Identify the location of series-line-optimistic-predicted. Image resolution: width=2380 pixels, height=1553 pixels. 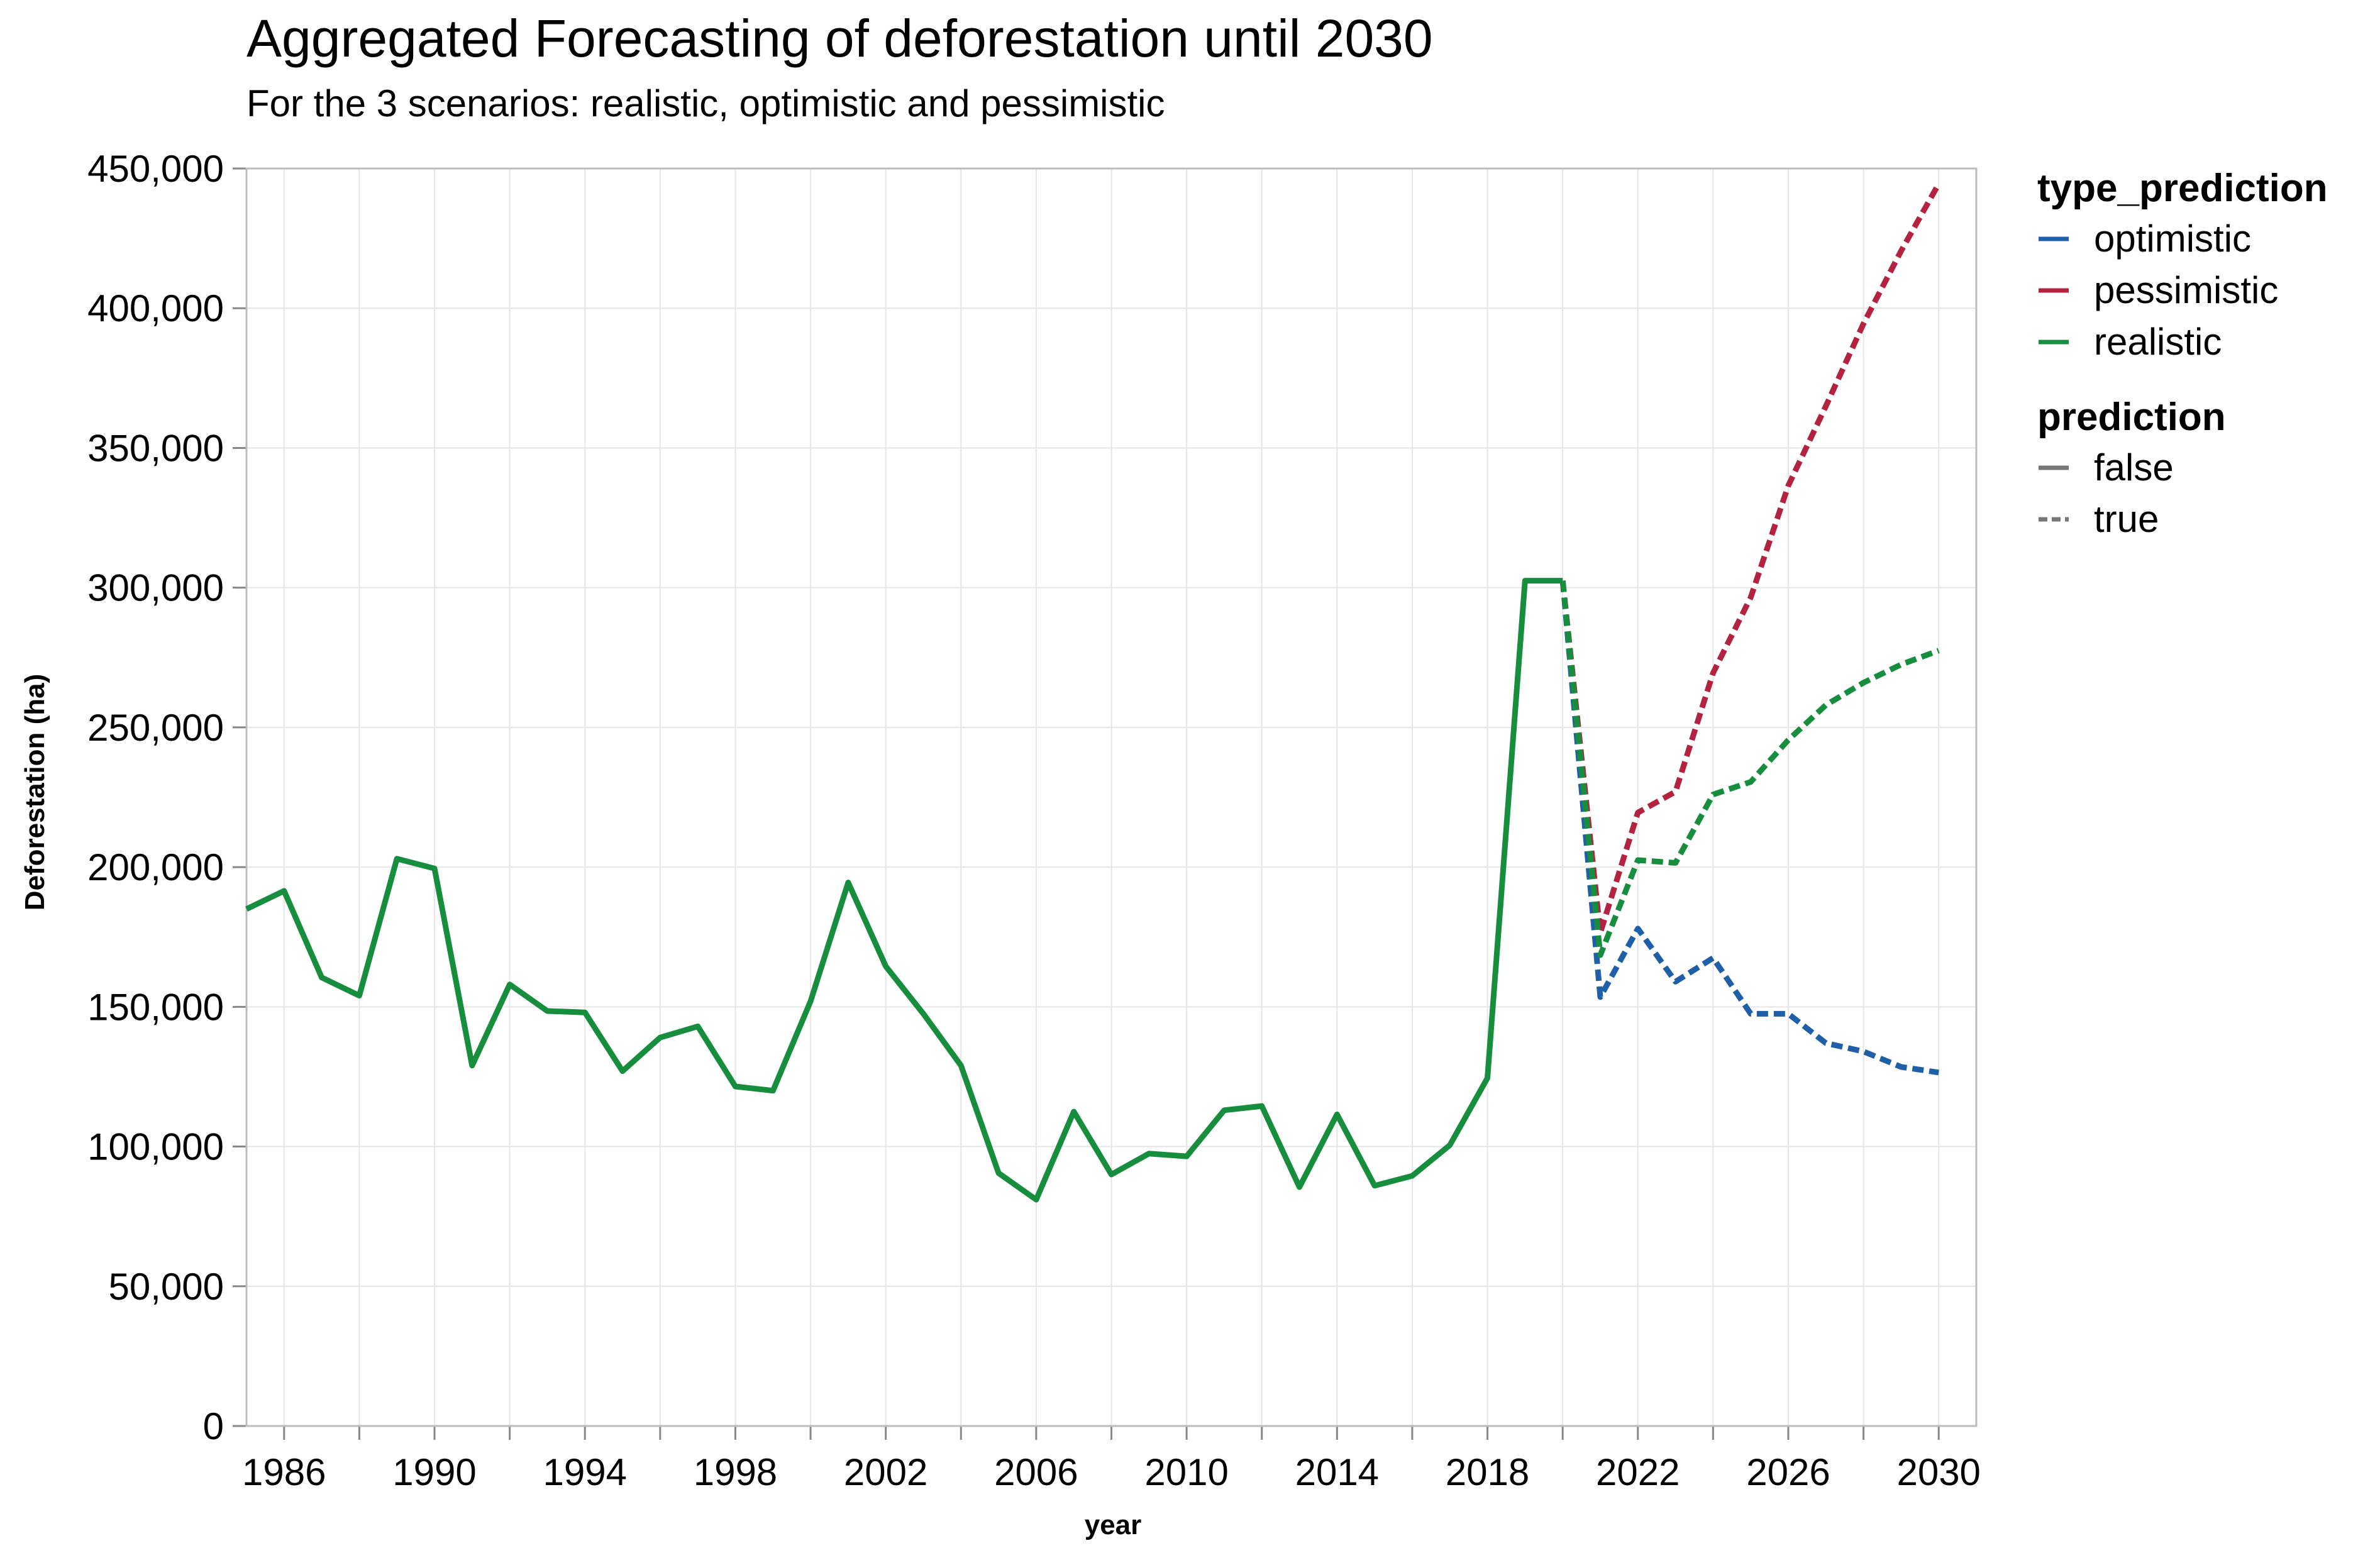
(1749, 828).